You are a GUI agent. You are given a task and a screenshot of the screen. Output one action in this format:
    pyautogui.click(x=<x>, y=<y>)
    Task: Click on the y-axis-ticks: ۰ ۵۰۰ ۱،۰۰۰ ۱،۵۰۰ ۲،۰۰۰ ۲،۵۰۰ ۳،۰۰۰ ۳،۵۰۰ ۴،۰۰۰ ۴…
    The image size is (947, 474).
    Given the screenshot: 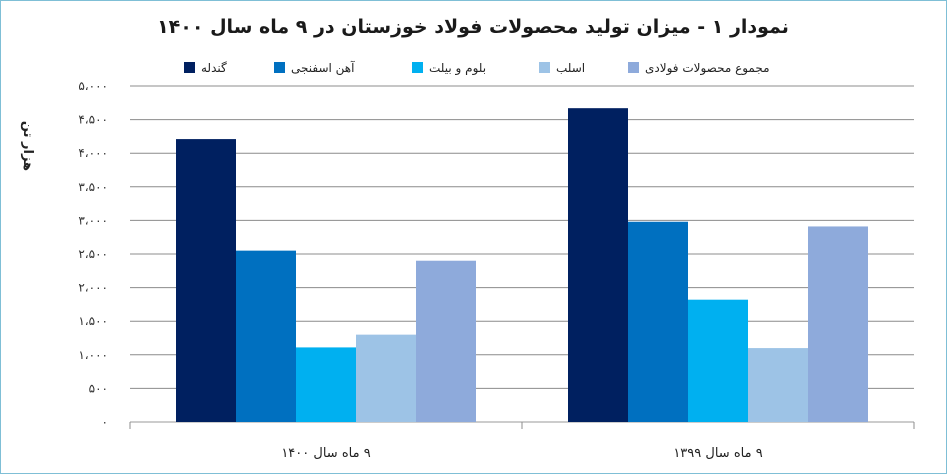 What is the action you would take?
    pyautogui.click(x=93, y=254)
    